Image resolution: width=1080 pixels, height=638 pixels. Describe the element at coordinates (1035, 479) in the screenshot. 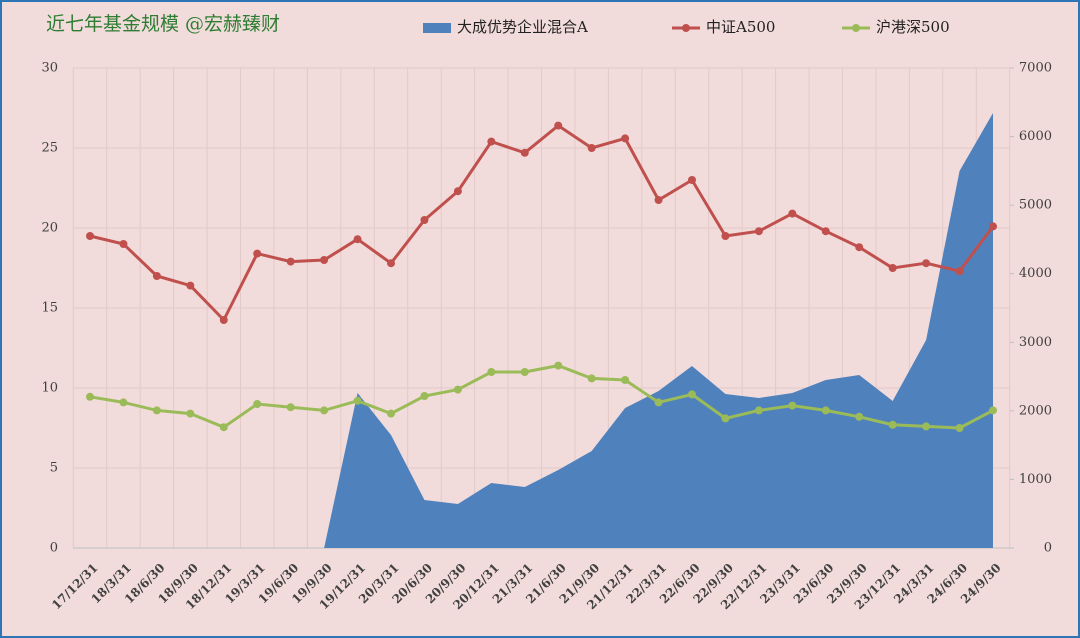

I see `y2-tick-label: 1000` at that location.